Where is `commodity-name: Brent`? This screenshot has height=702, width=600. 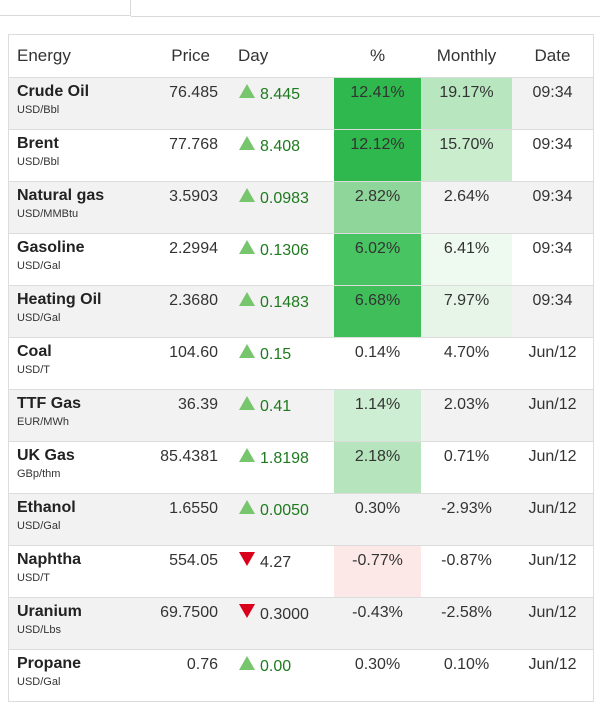
commodity-name: Brent is located at coordinates (38, 143).